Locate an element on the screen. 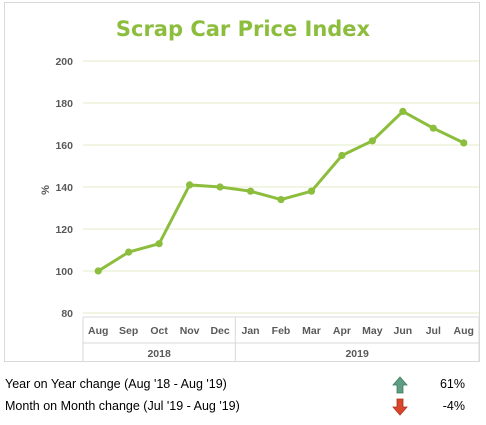  y-tick-label: 100 is located at coordinates (64, 272).